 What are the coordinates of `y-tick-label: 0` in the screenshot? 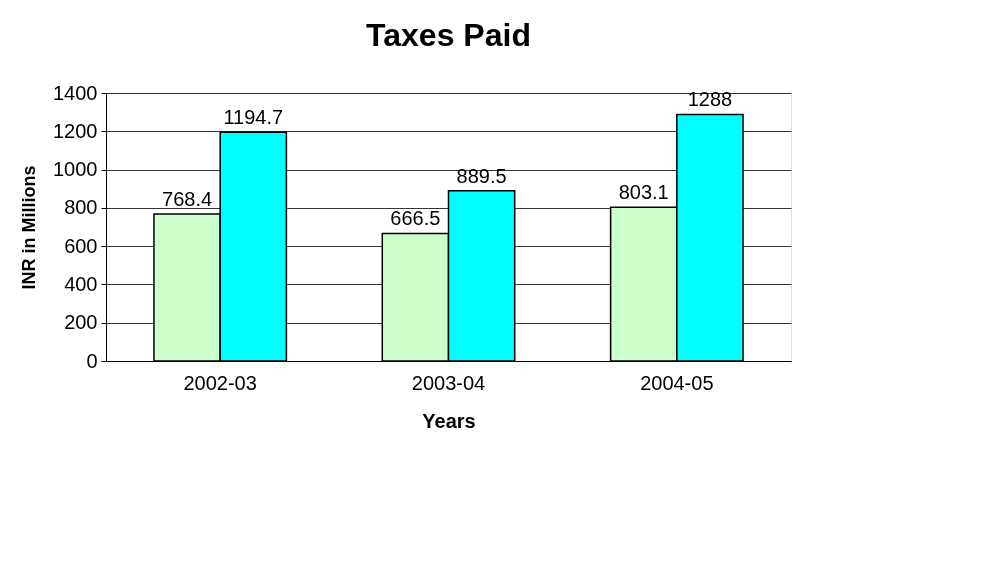 It's located at (92, 360).